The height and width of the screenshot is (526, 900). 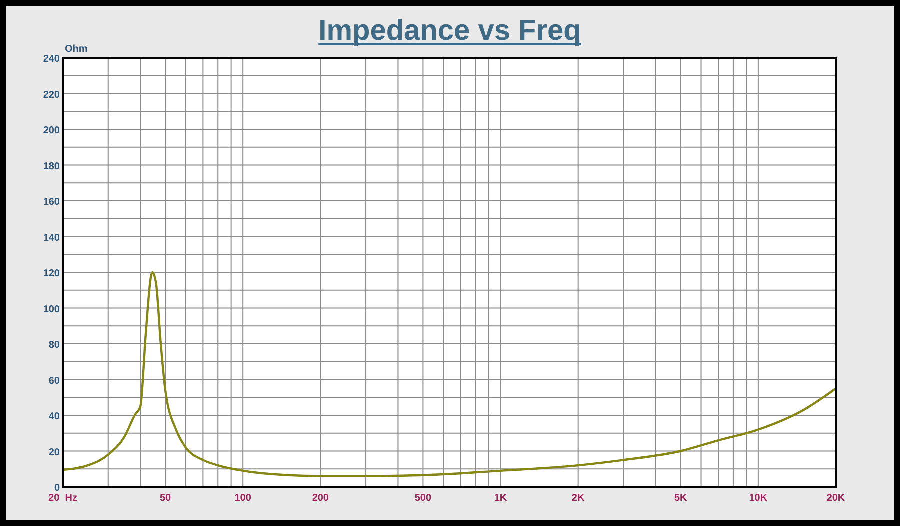 What do you see at coordinates (836, 498) in the screenshot?
I see `x-tick-label: 20K` at bounding box center [836, 498].